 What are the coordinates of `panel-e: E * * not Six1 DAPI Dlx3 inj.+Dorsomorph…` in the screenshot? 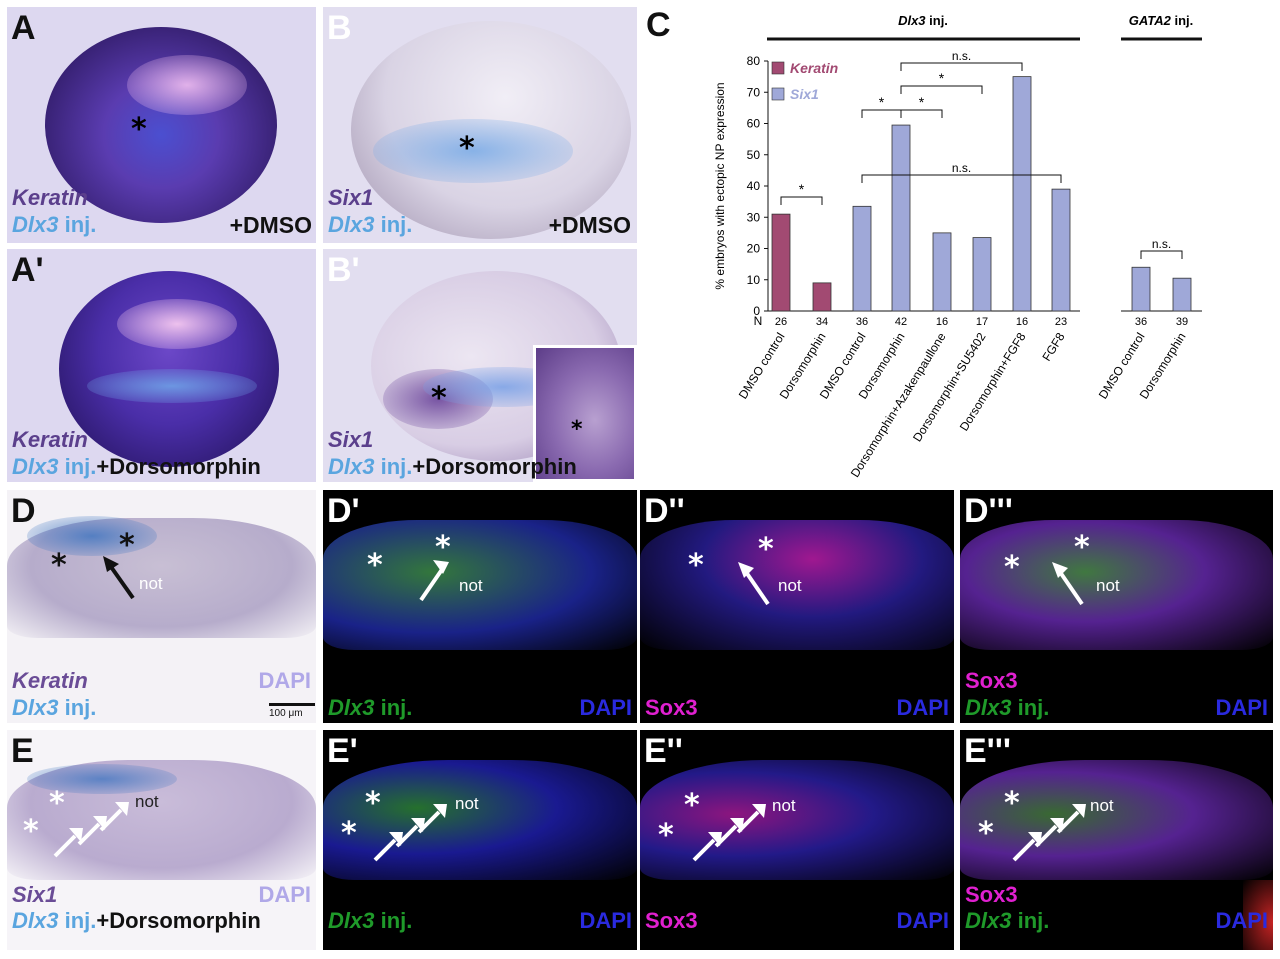 It's located at (161, 840).